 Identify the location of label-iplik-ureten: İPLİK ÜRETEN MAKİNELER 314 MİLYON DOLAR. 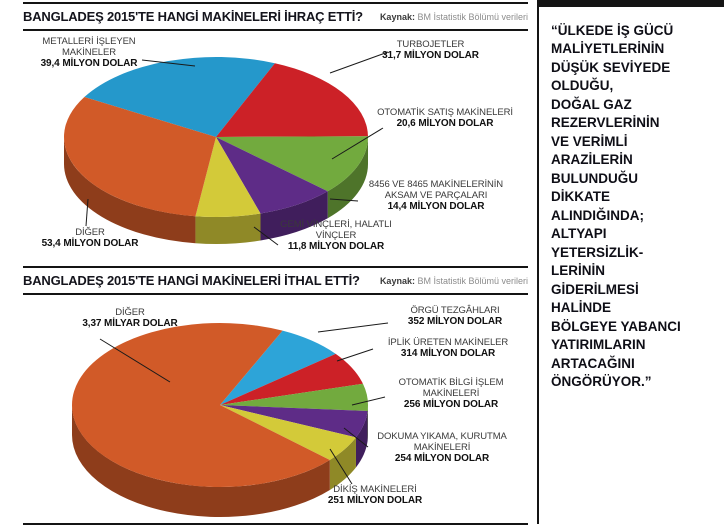
(448, 348).